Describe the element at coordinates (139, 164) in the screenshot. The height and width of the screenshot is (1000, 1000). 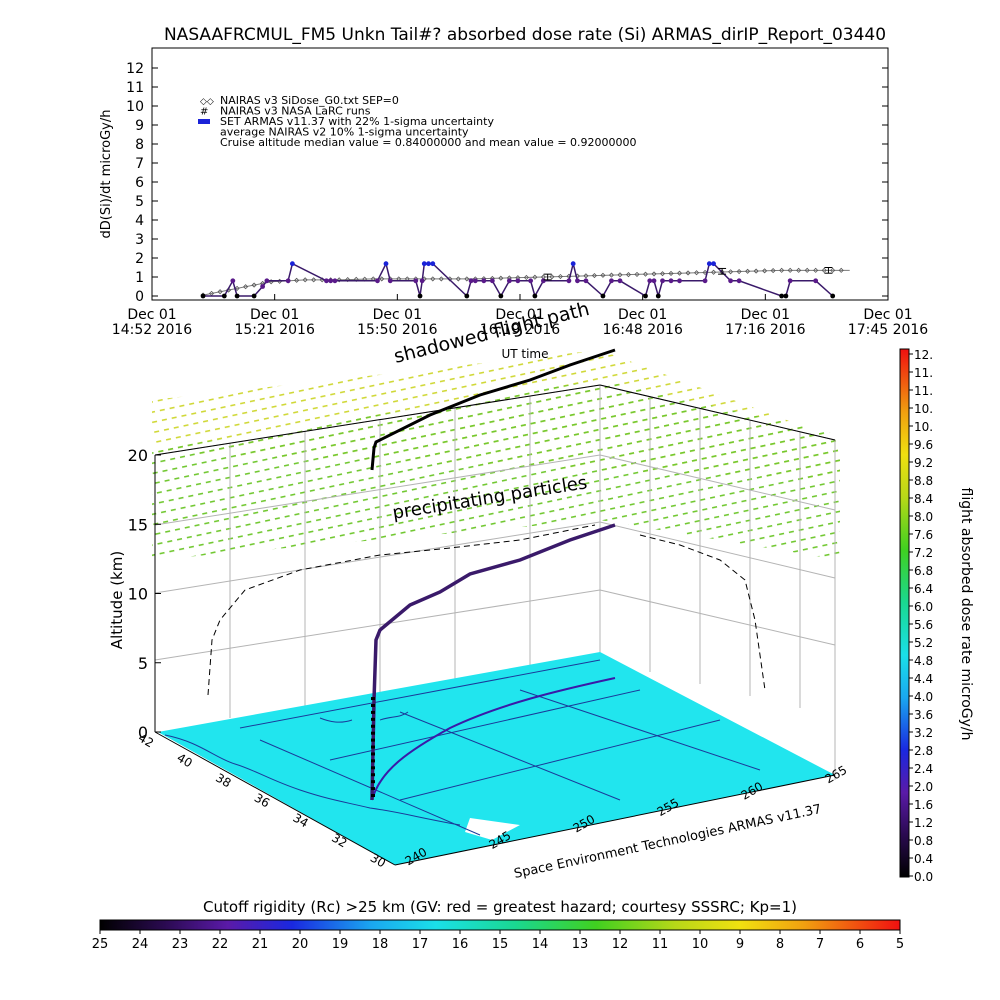
I see `y-tick-label: 7` at that location.